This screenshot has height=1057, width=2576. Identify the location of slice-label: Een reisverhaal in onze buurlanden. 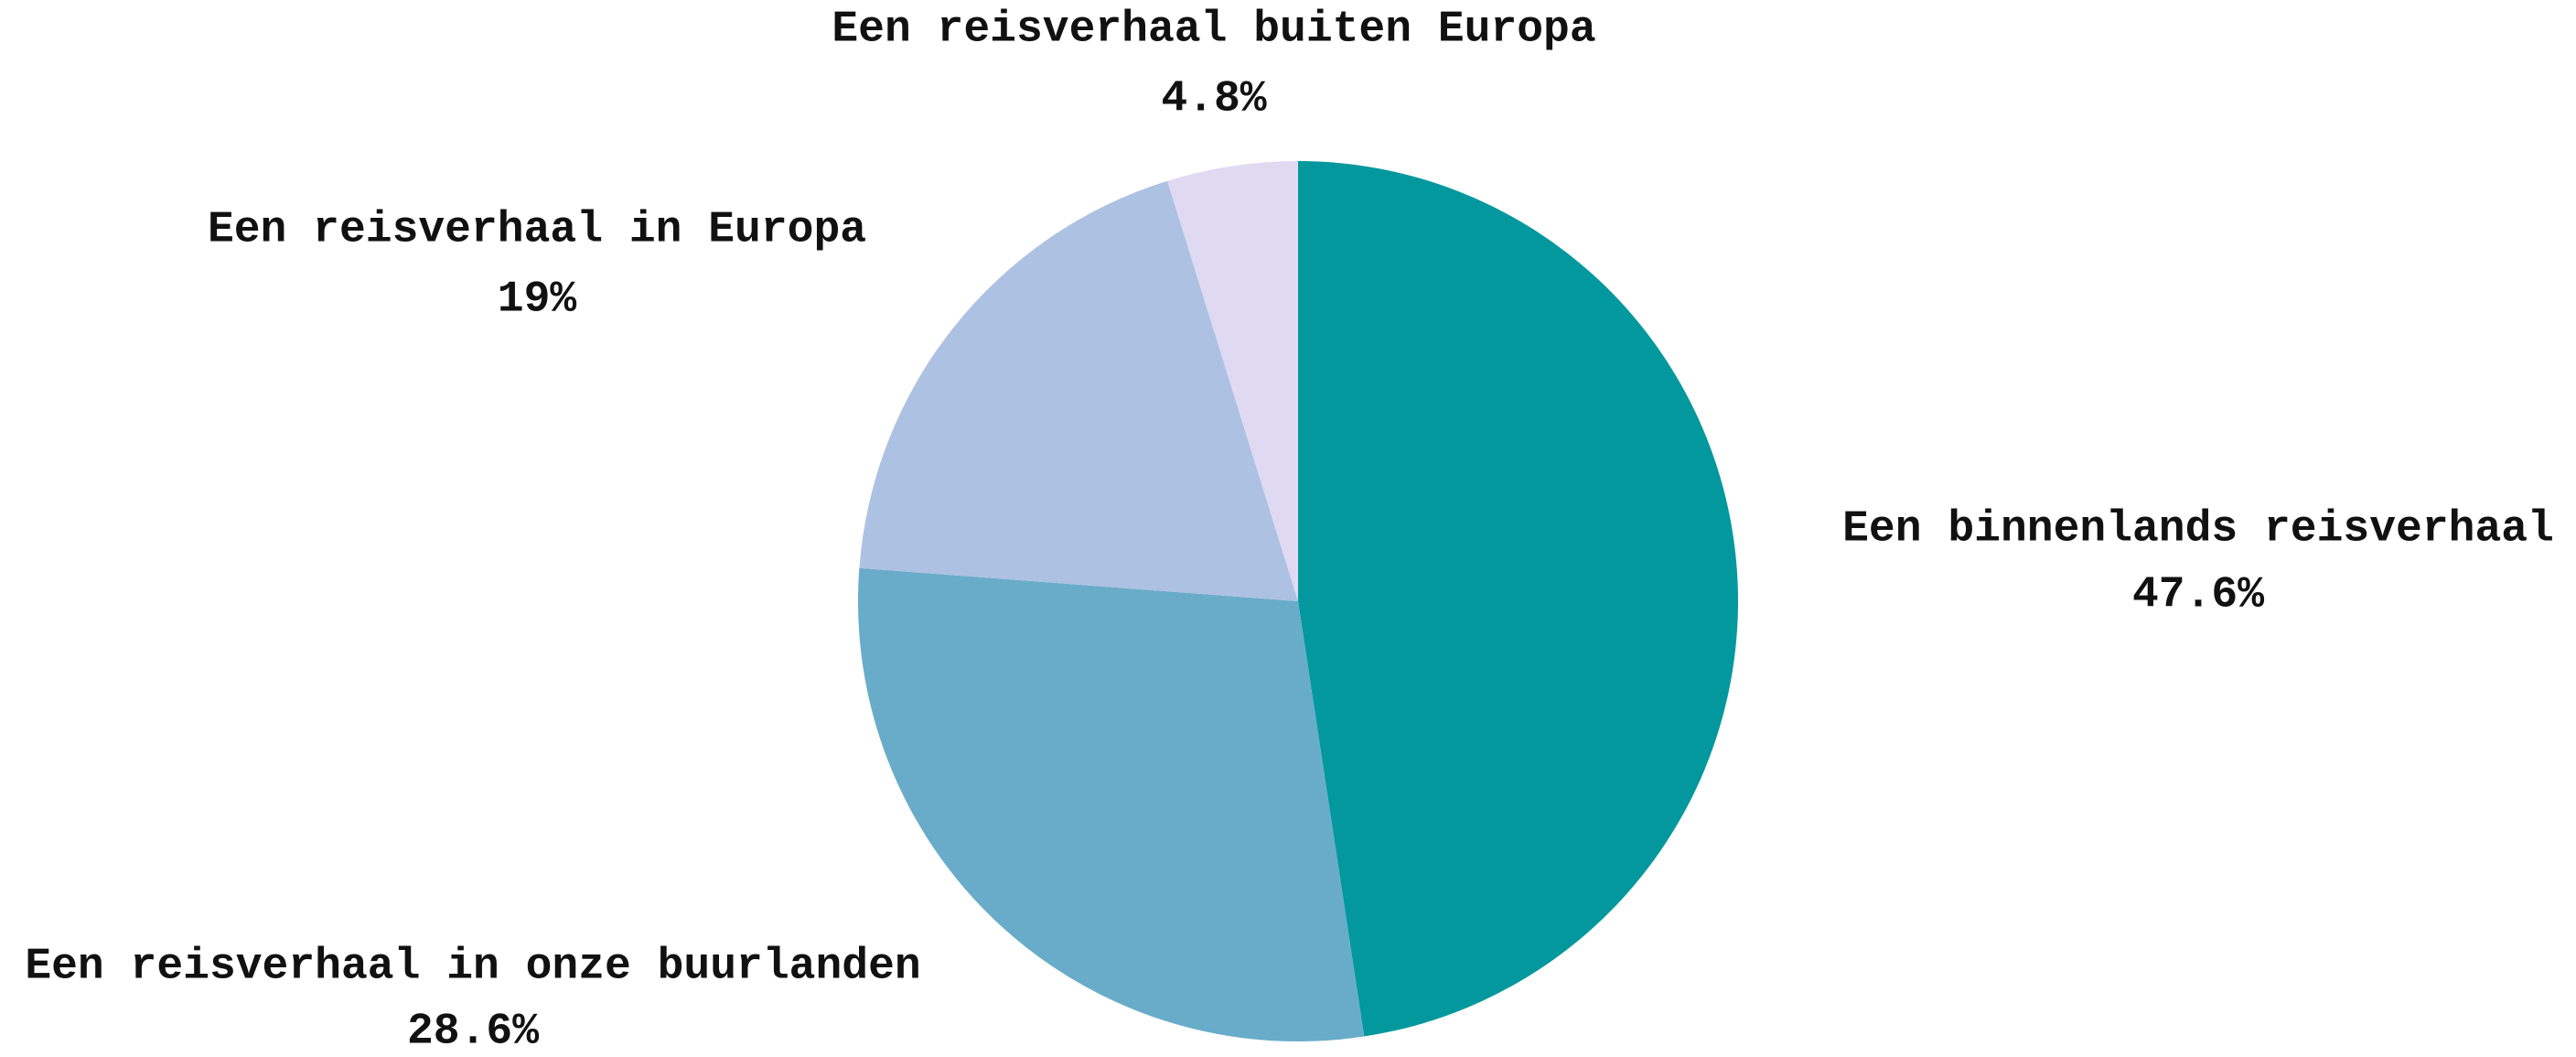
(473, 967).